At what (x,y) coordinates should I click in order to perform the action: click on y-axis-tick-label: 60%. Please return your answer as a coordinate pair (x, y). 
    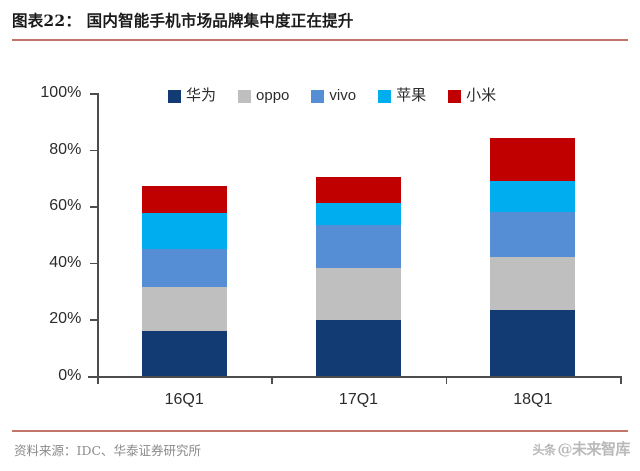
    Looking at the image, I should click on (65, 206).